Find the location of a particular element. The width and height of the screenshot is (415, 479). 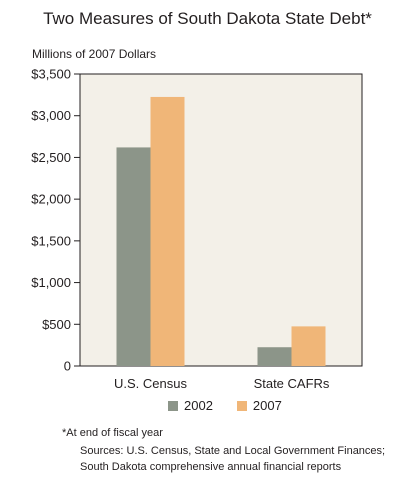

legend-swatch-2007 is located at coordinates (241, 405).